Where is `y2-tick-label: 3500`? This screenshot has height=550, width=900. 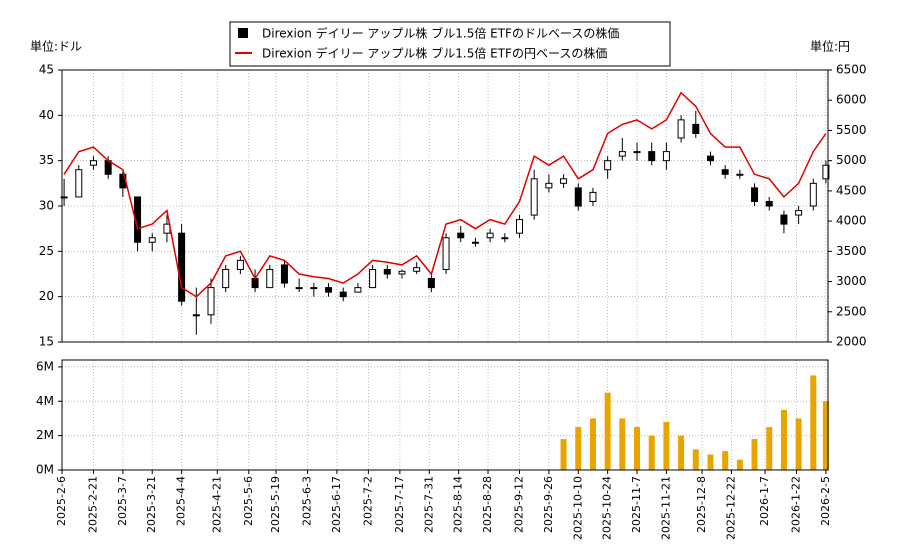 y2-tick-label: 3500 is located at coordinates (851, 251).